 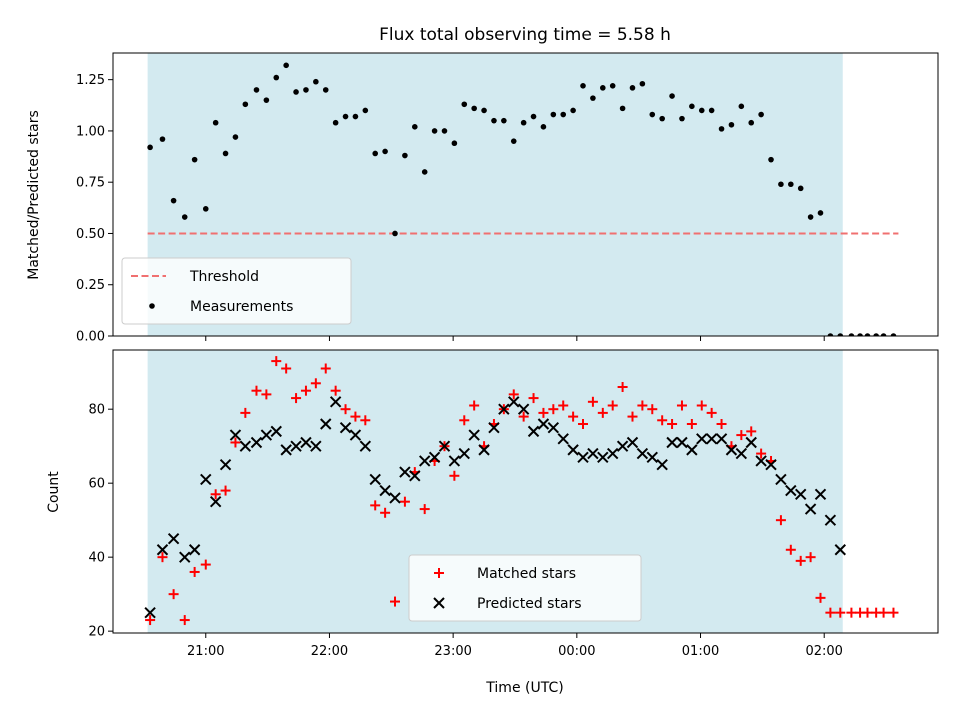 I want to click on legend-box, so click(x=525, y=588).